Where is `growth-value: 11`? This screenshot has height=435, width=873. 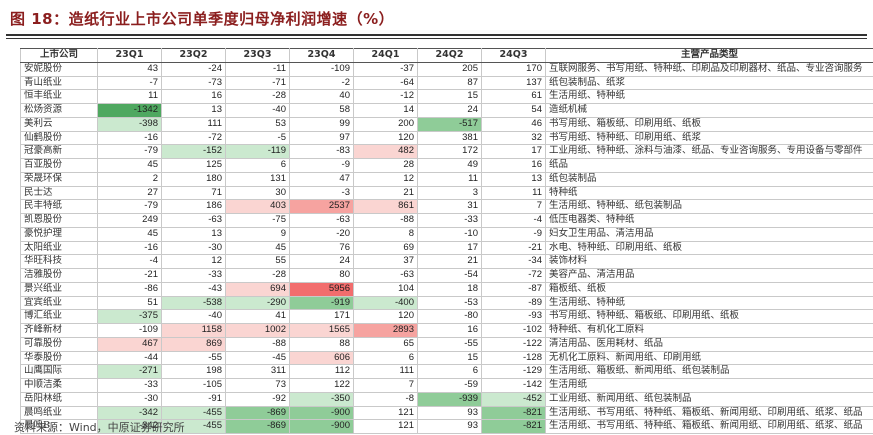 growth-value: 11 is located at coordinates (514, 193).